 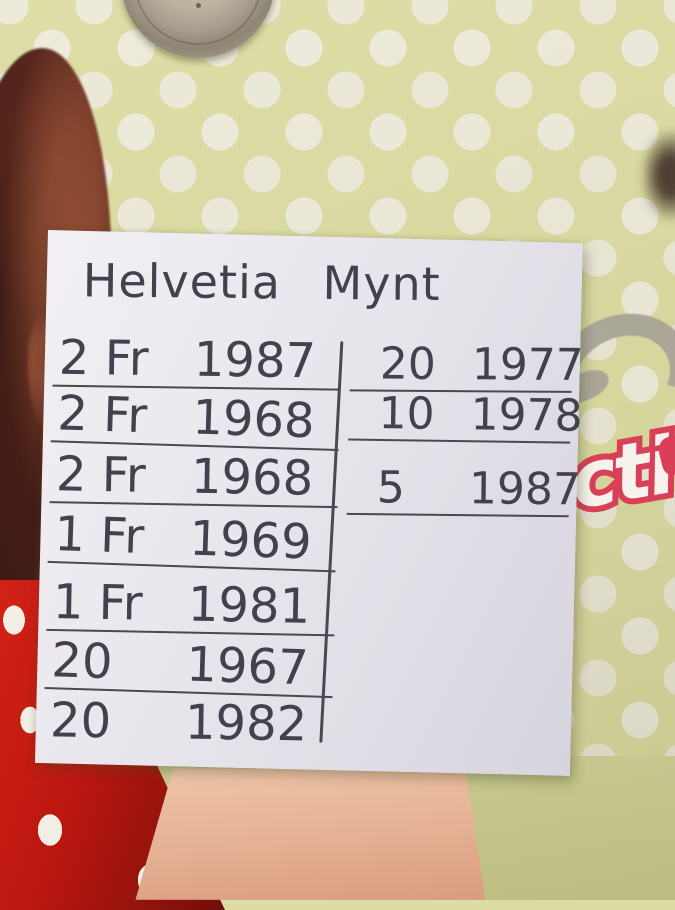 What do you see at coordinates (465, 415) in the screenshot?
I see `table-row: 10 1978` at bounding box center [465, 415].